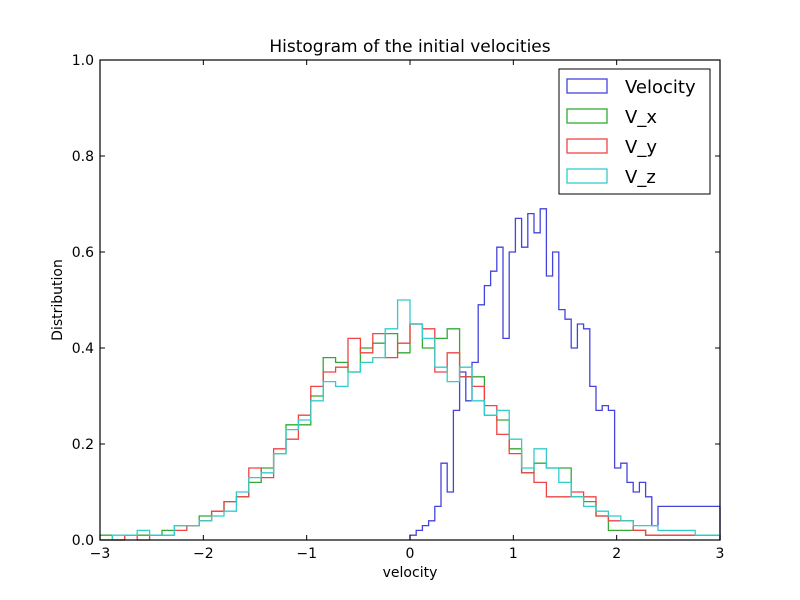 The image size is (800, 600). I want to click on x-tick-label: 3, so click(720, 554).